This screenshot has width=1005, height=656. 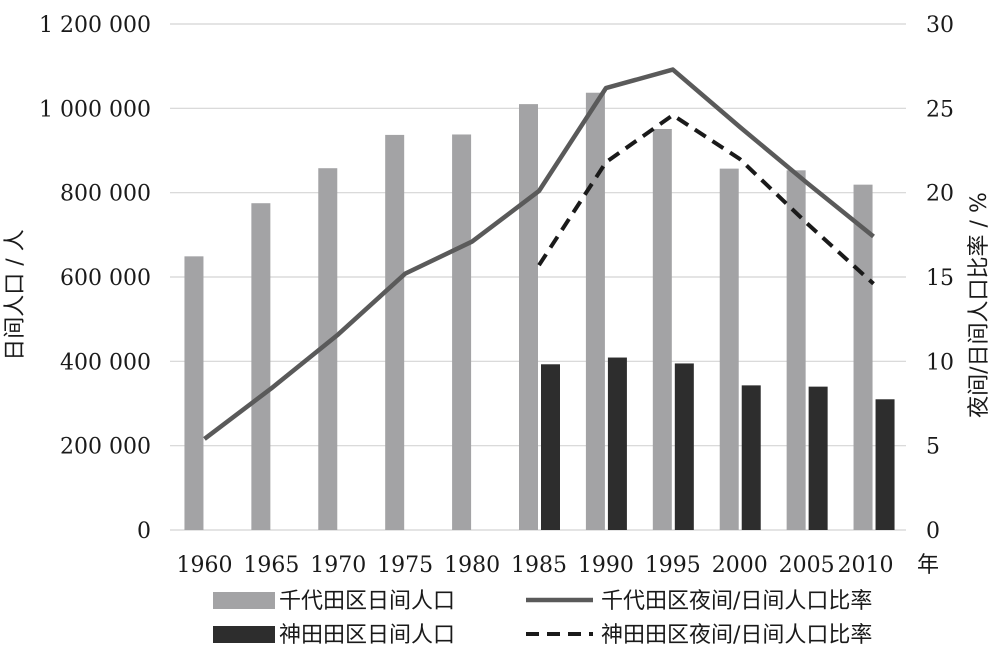 I want to click on y-tick-label: 600 000, so click(x=105, y=278).